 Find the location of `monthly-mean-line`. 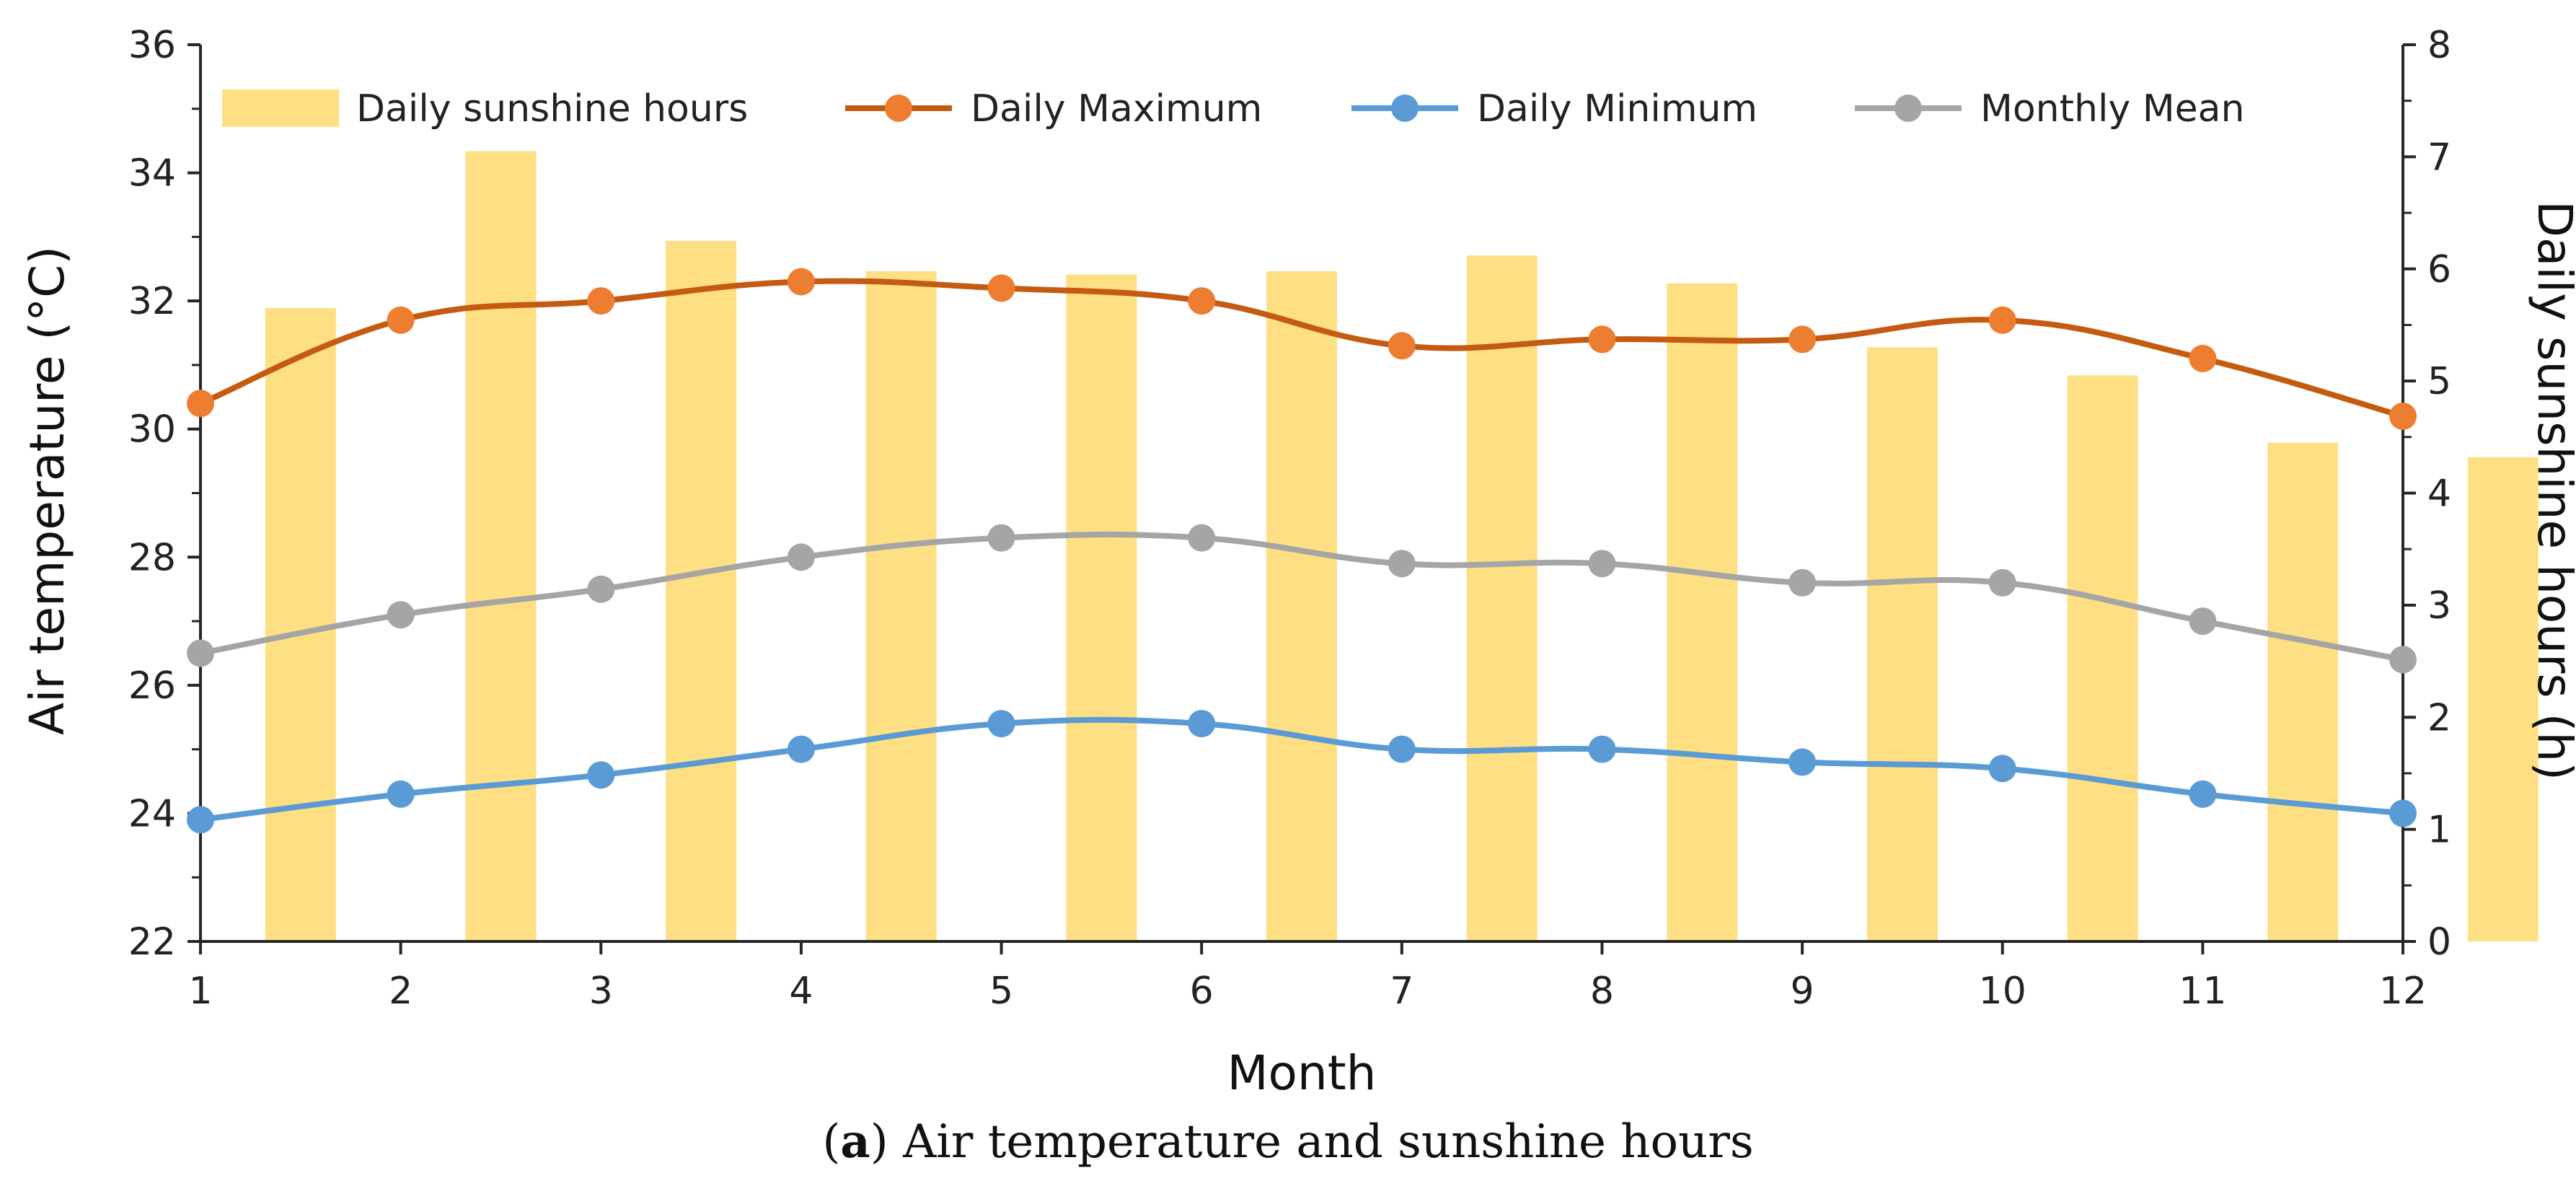

monthly-mean-line is located at coordinates (1302, 597).